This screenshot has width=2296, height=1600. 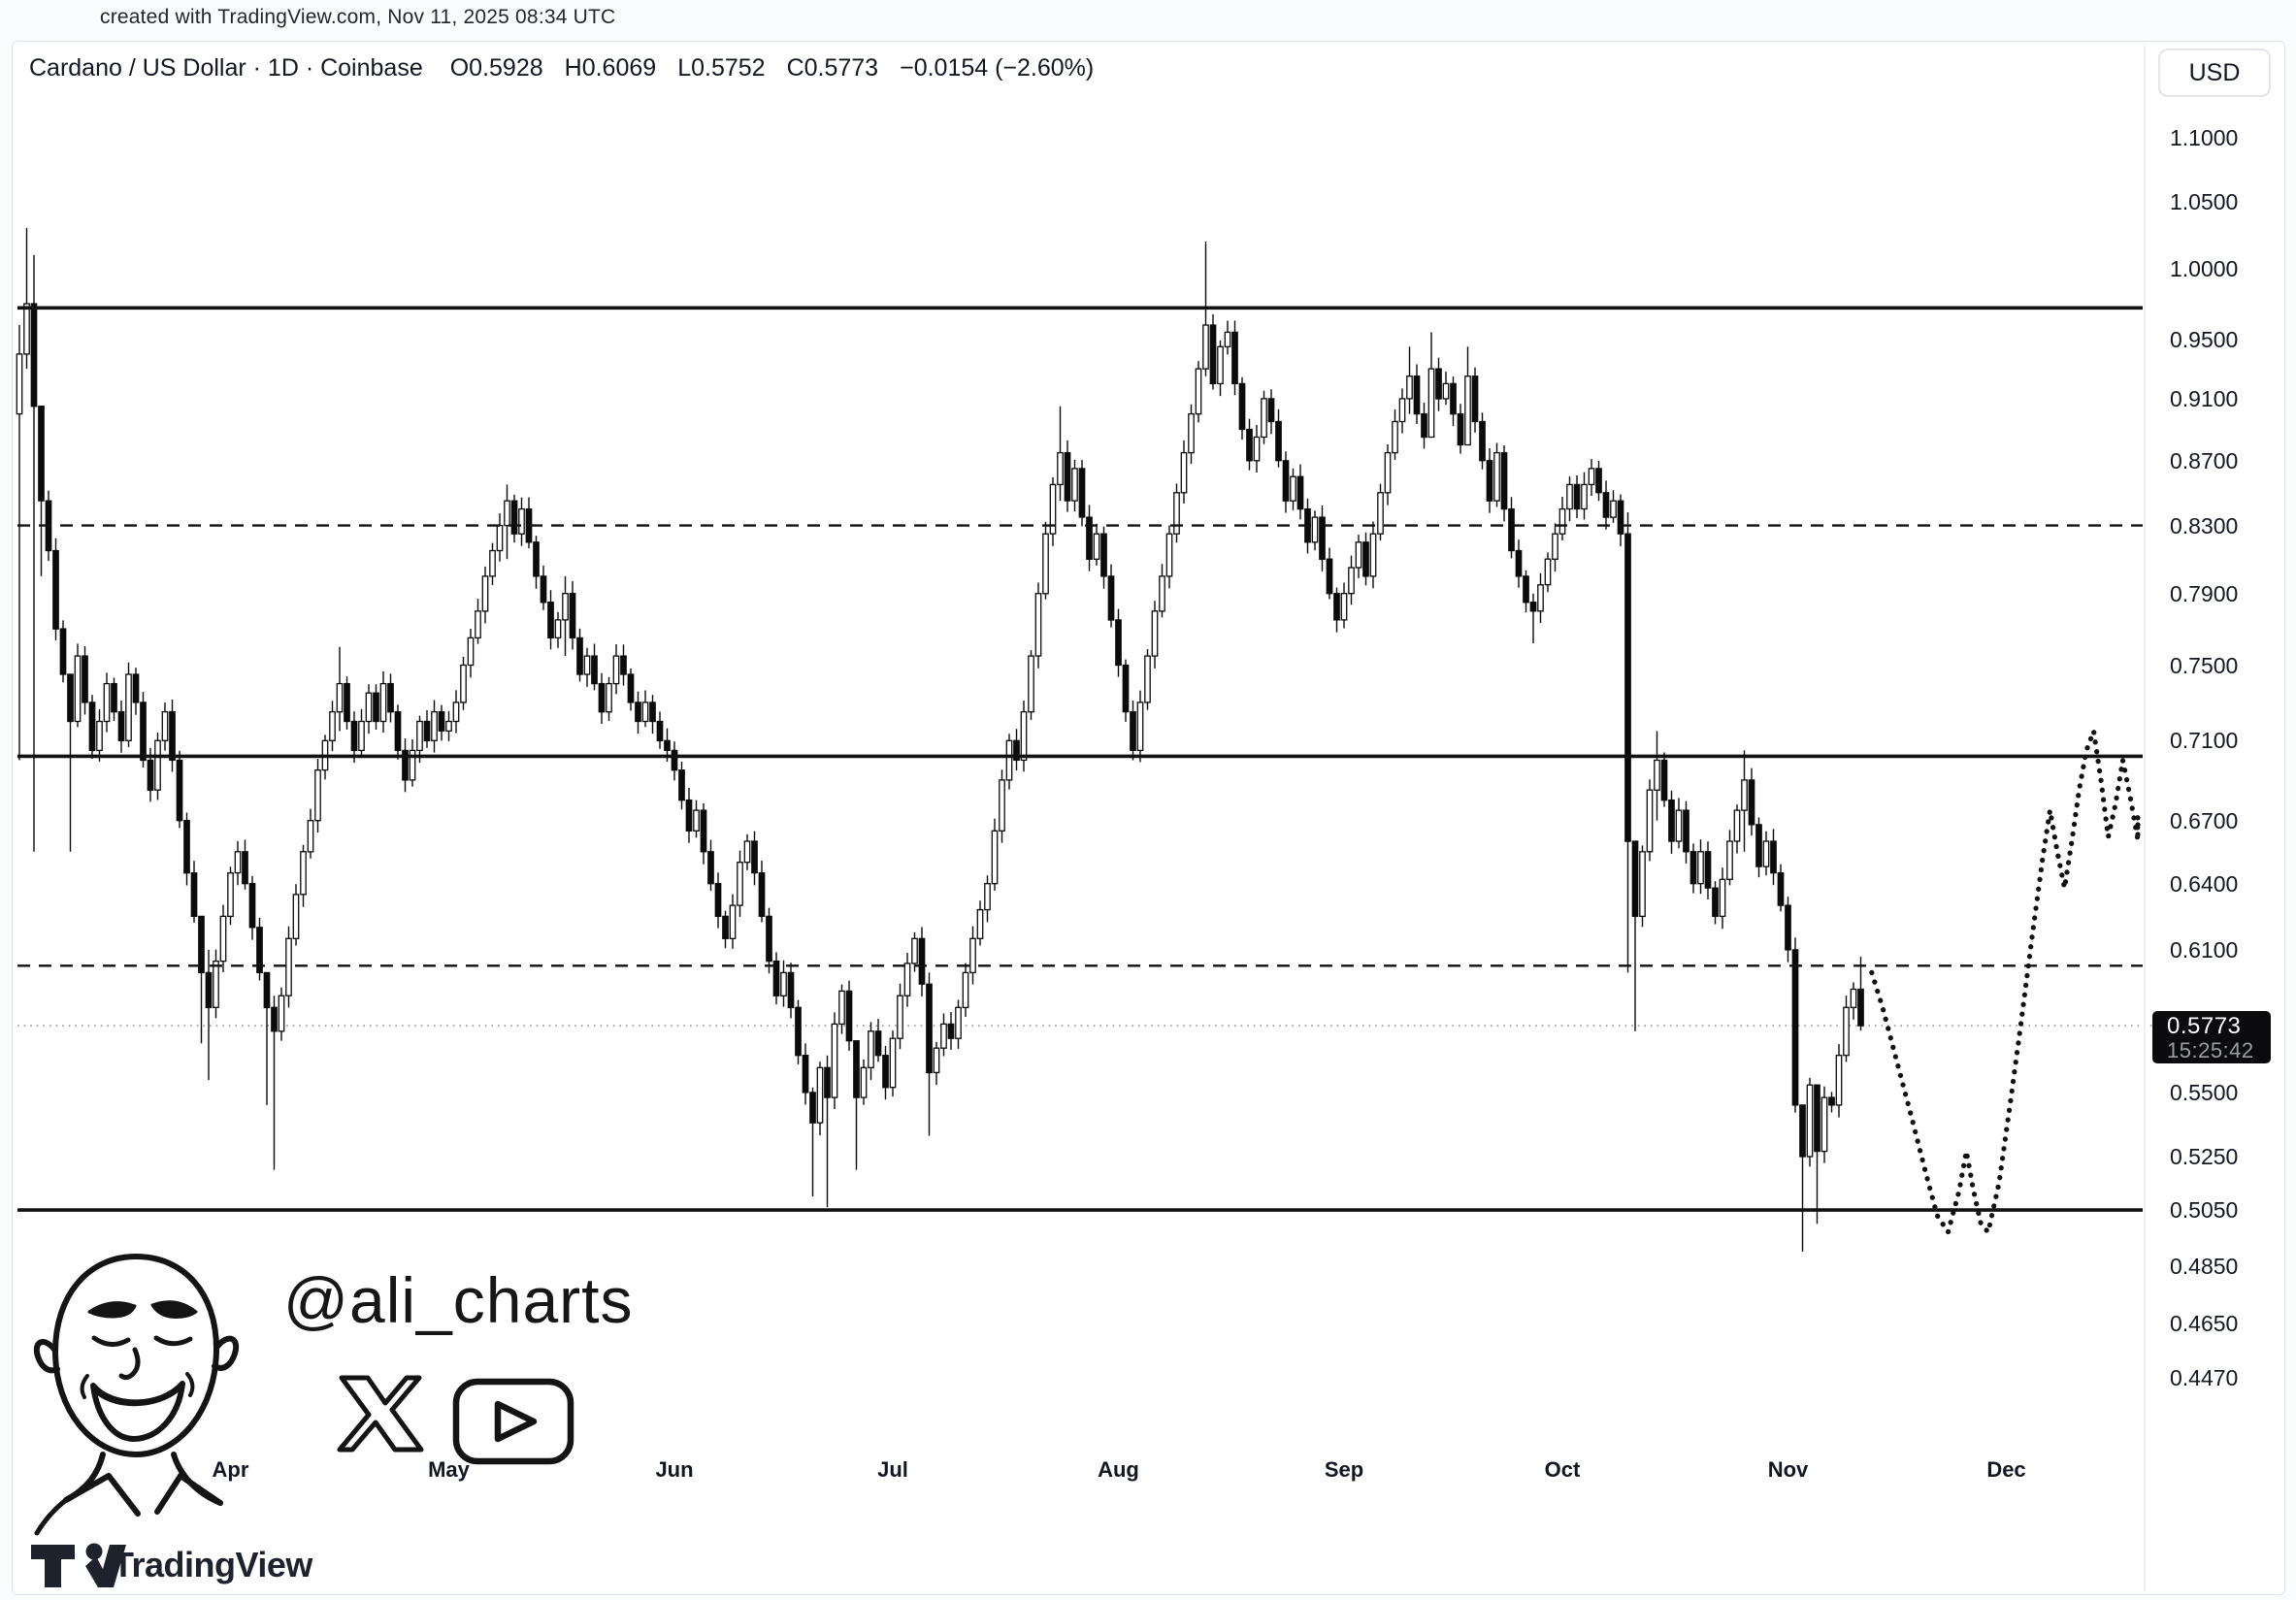 I want to click on time-axis: Apr May Jun Jul Aug Sep Oct Nov Dec, so click(x=1080, y=1472).